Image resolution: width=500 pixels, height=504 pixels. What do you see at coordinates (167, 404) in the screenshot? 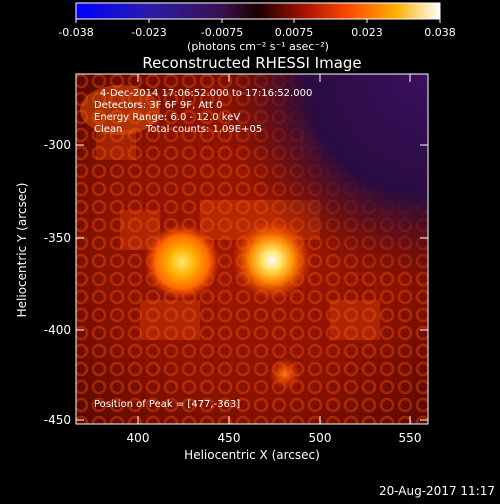
I see `peak-position-text: Position of Peak = [477,-363]` at bounding box center [167, 404].